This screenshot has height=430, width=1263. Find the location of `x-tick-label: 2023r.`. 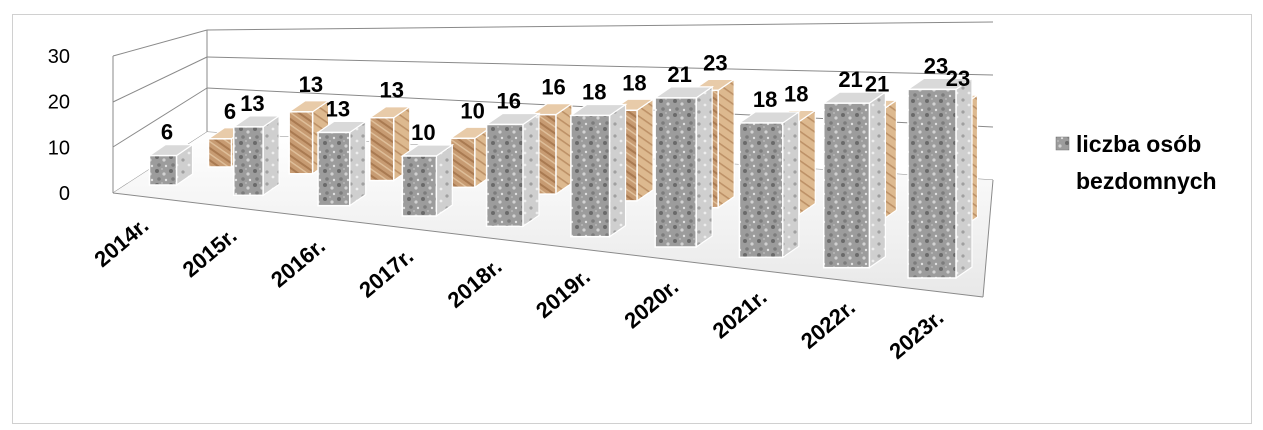

x-tick-label: 2023r. is located at coordinates (916, 334).